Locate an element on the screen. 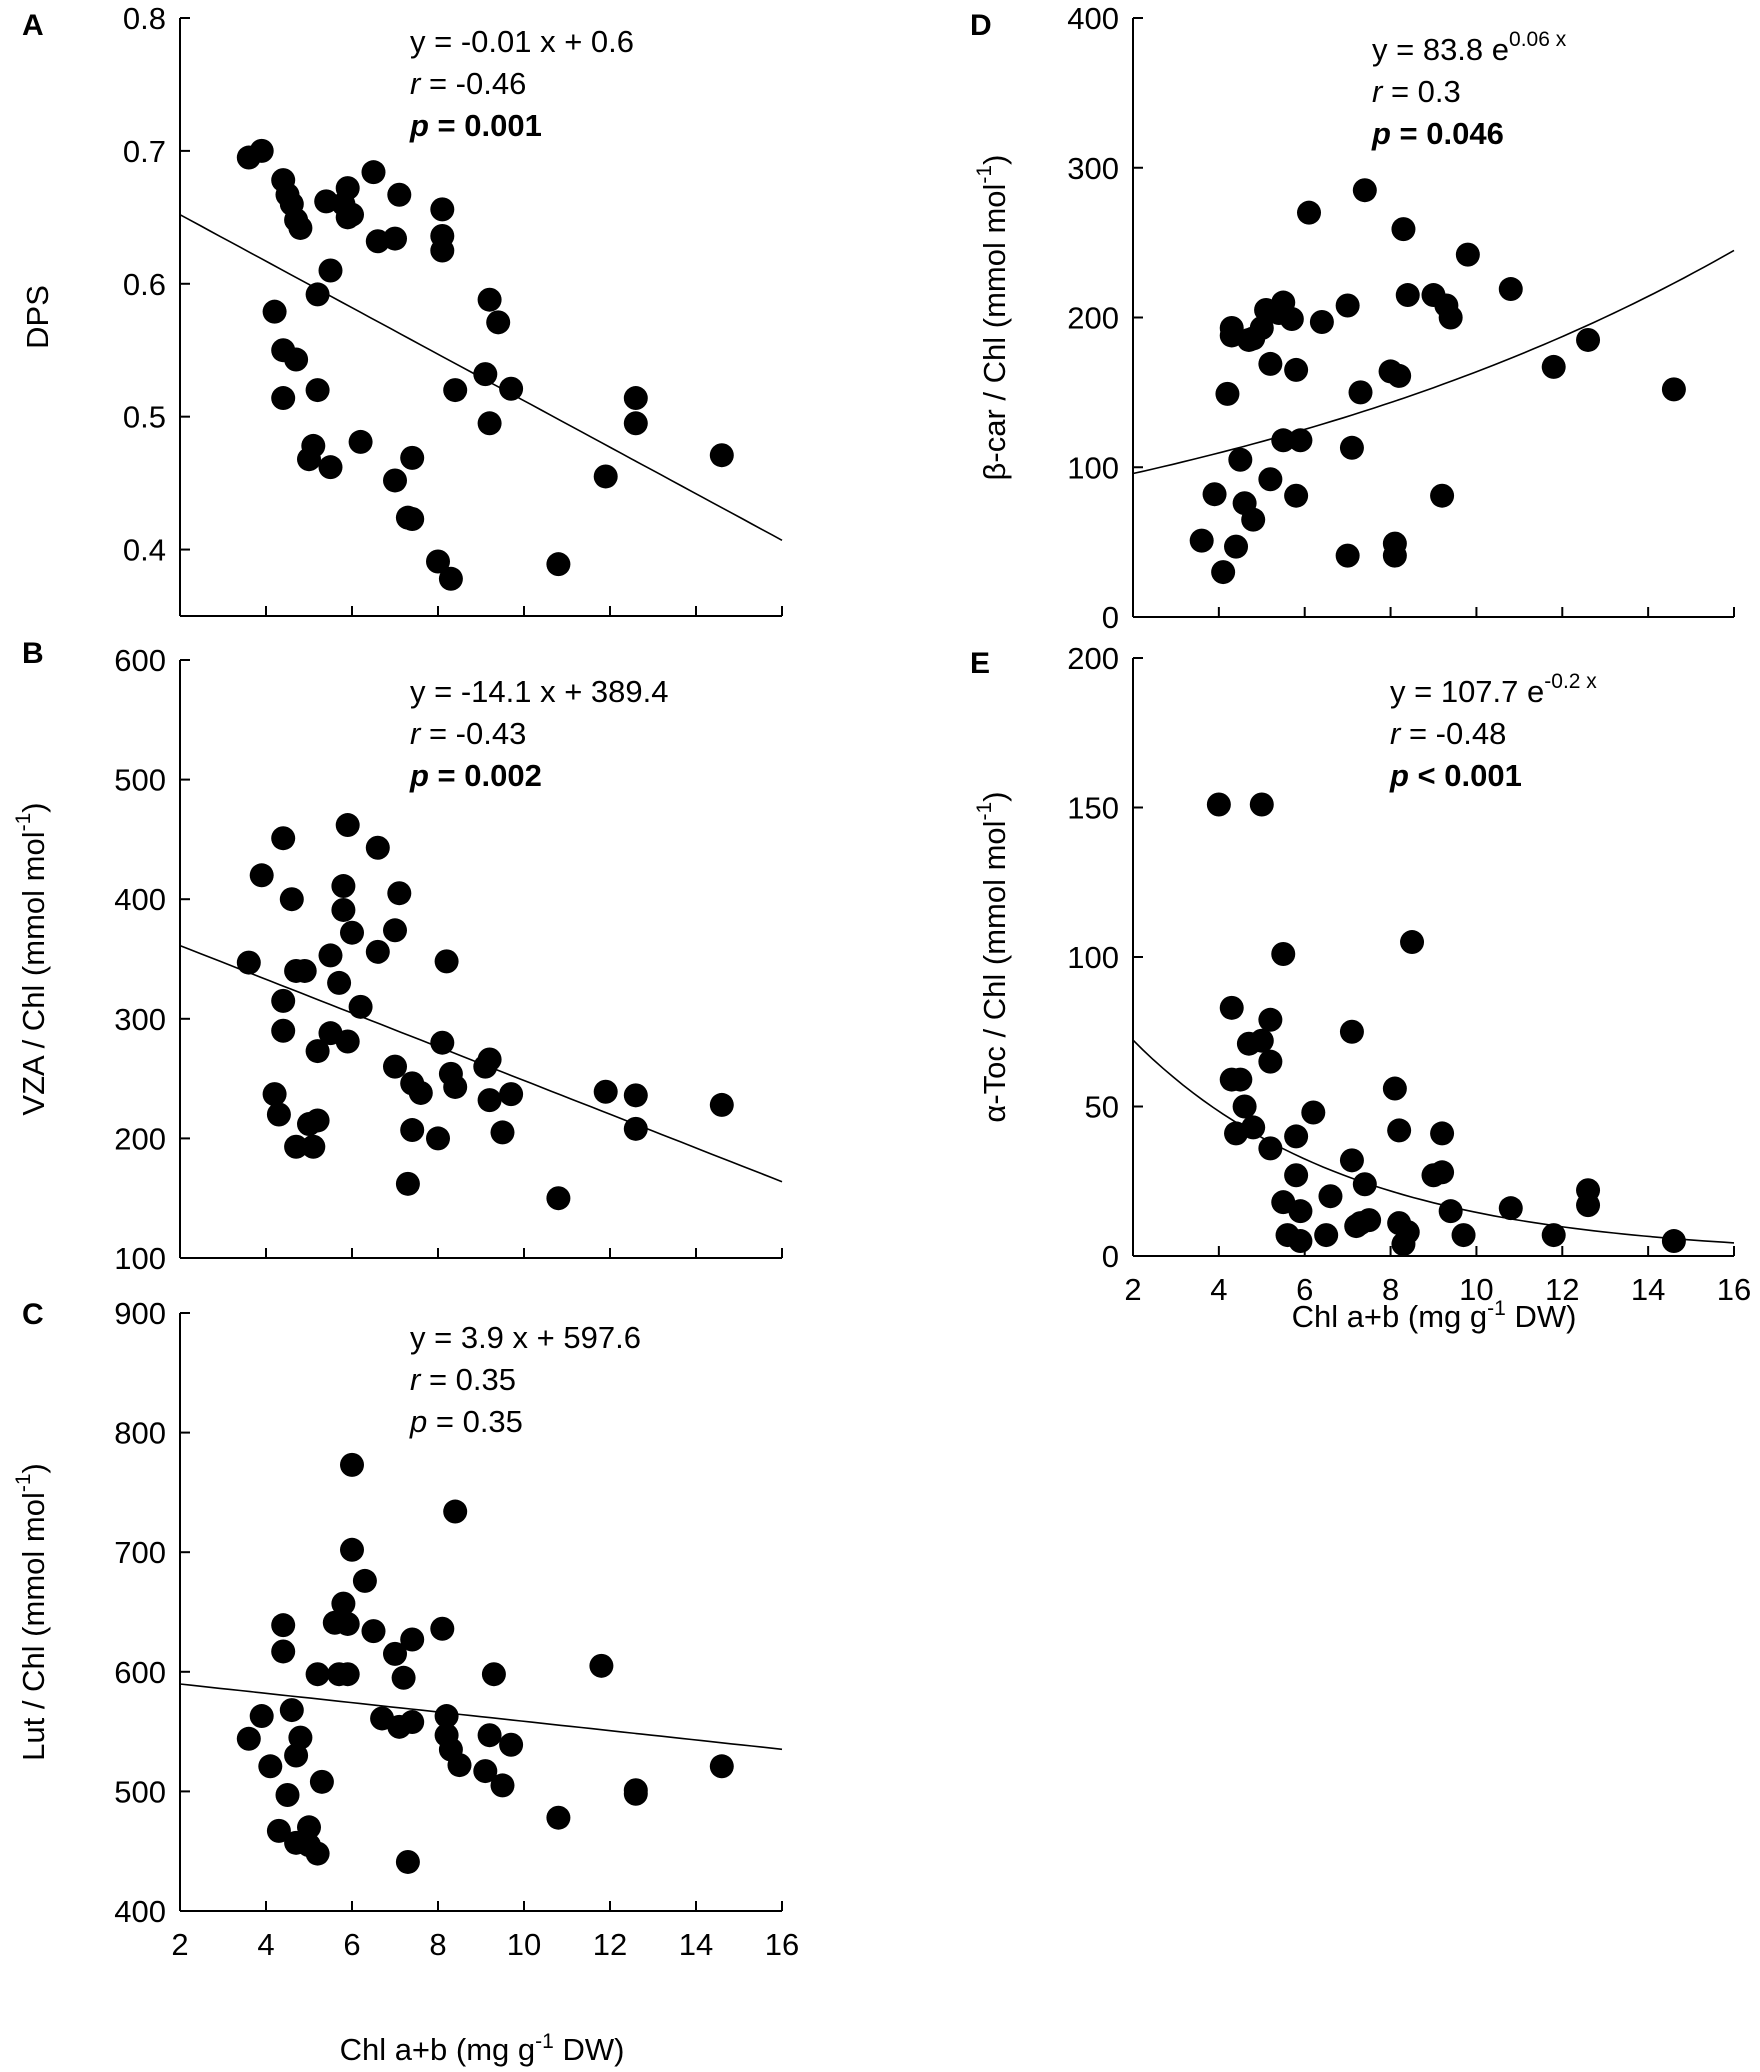  y-axis-label-text: Lut / Chl (mmol mol is located at coordinates (33, 1626).